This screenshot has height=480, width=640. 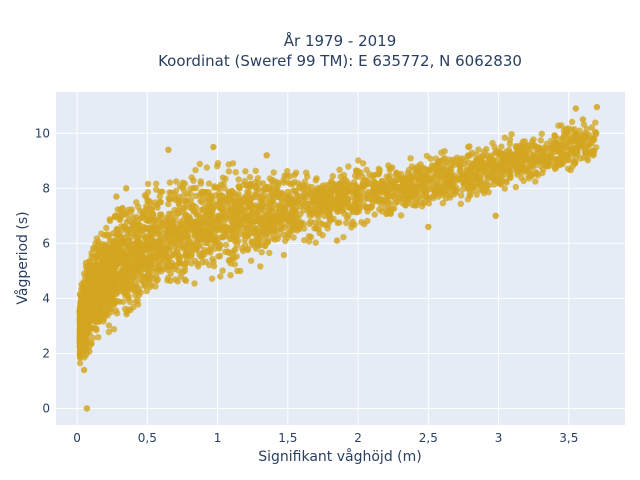 What do you see at coordinates (46, 188) in the screenshot?
I see `y-tick-label: 8` at bounding box center [46, 188].